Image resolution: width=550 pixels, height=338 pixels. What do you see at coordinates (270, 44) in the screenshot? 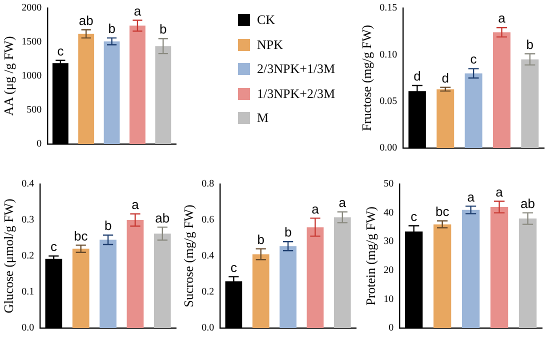
I see `legend-label: NPK` at bounding box center [270, 44].